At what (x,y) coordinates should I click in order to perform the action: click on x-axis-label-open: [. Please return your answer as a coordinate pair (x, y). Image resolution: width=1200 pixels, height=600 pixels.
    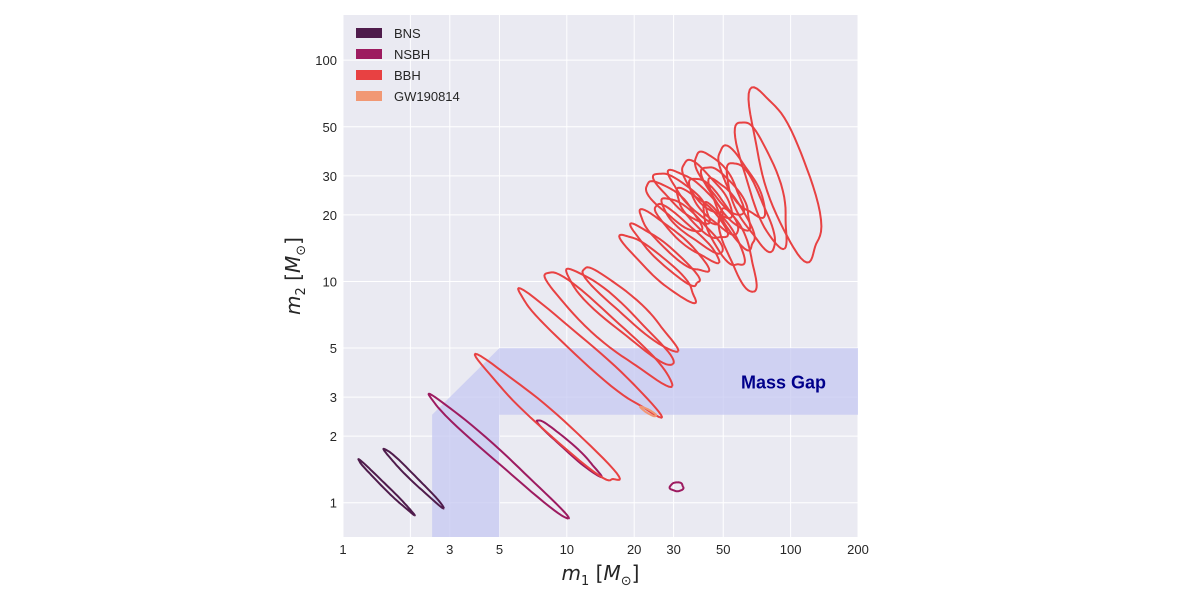
    Looking at the image, I should click on (596, 573).